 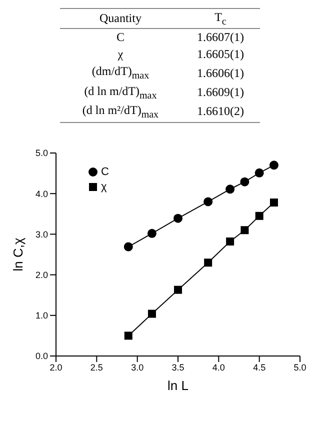 I want to click on x-tick-label: 2.0, so click(x=56, y=367).